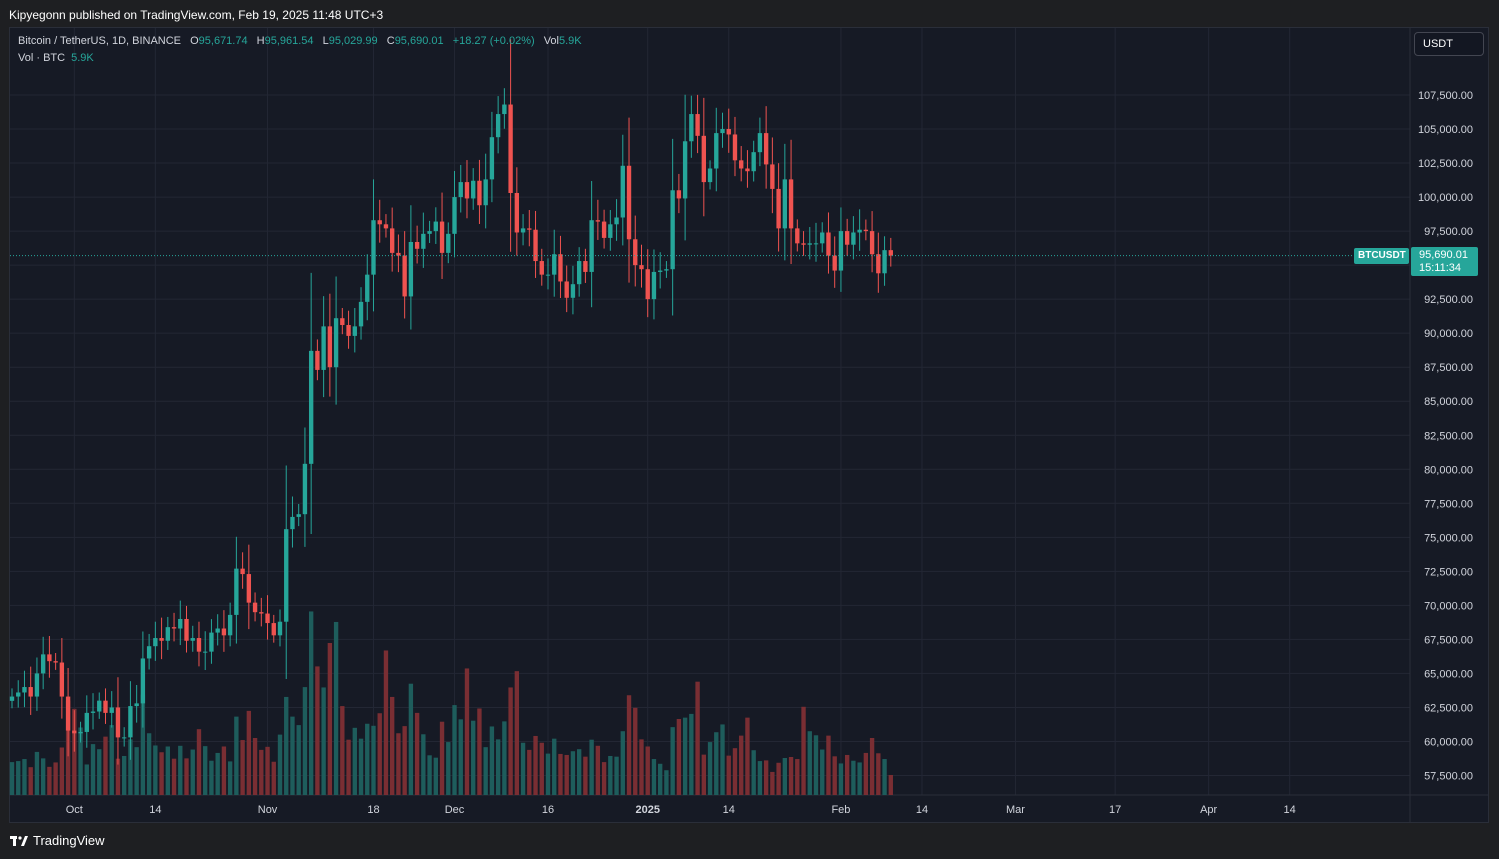 The width and height of the screenshot is (1499, 859). What do you see at coordinates (57, 840) in the screenshot?
I see `tradingview-brand: TradingView` at bounding box center [57, 840].